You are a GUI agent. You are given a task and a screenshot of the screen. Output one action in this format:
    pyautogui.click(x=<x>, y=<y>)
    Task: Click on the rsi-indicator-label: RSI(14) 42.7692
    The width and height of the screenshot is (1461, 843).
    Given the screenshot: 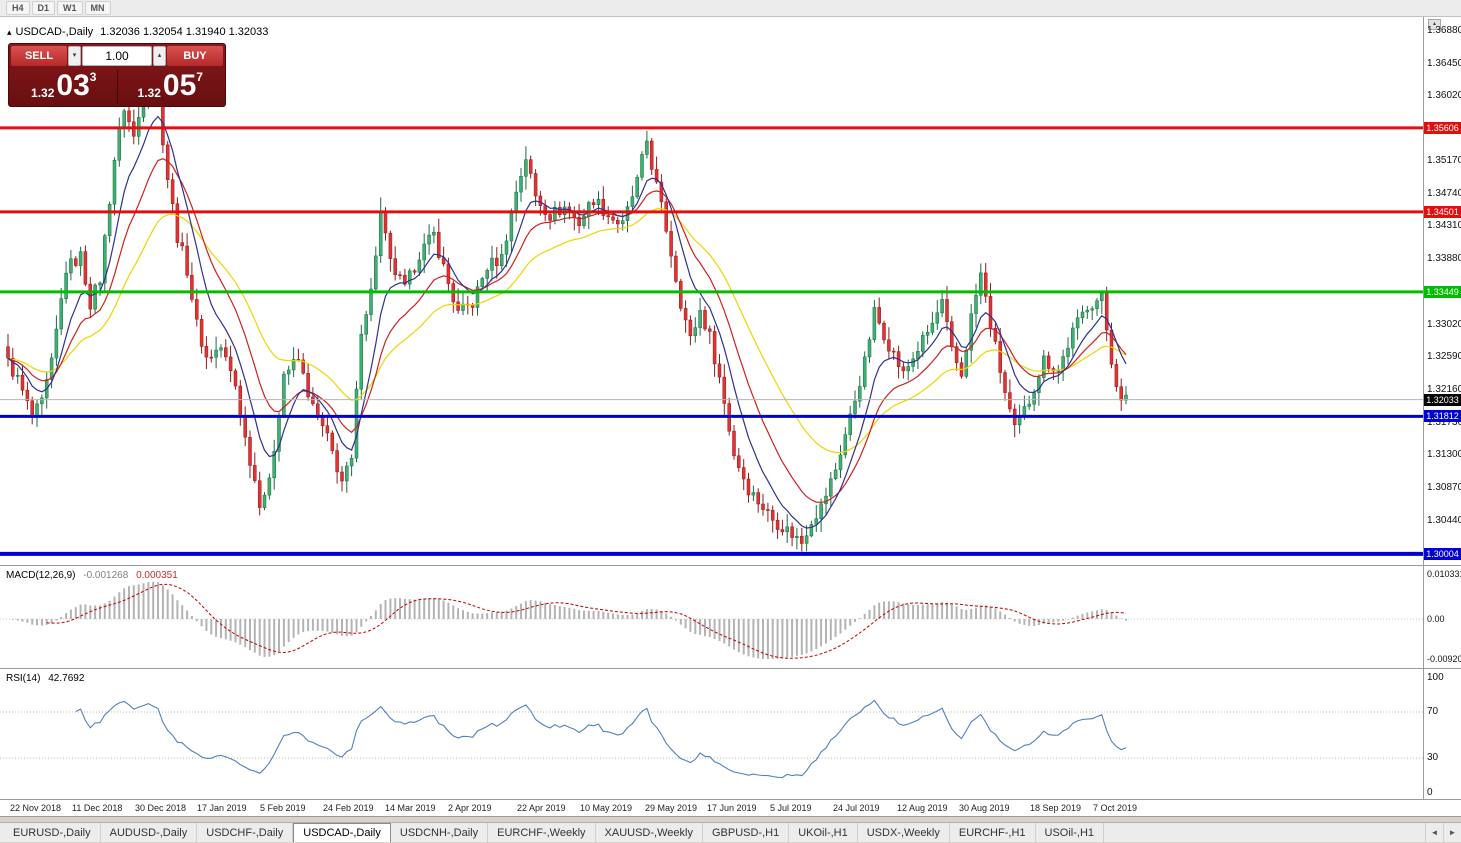 What is the action you would take?
    pyautogui.click(x=45, y=678)
    